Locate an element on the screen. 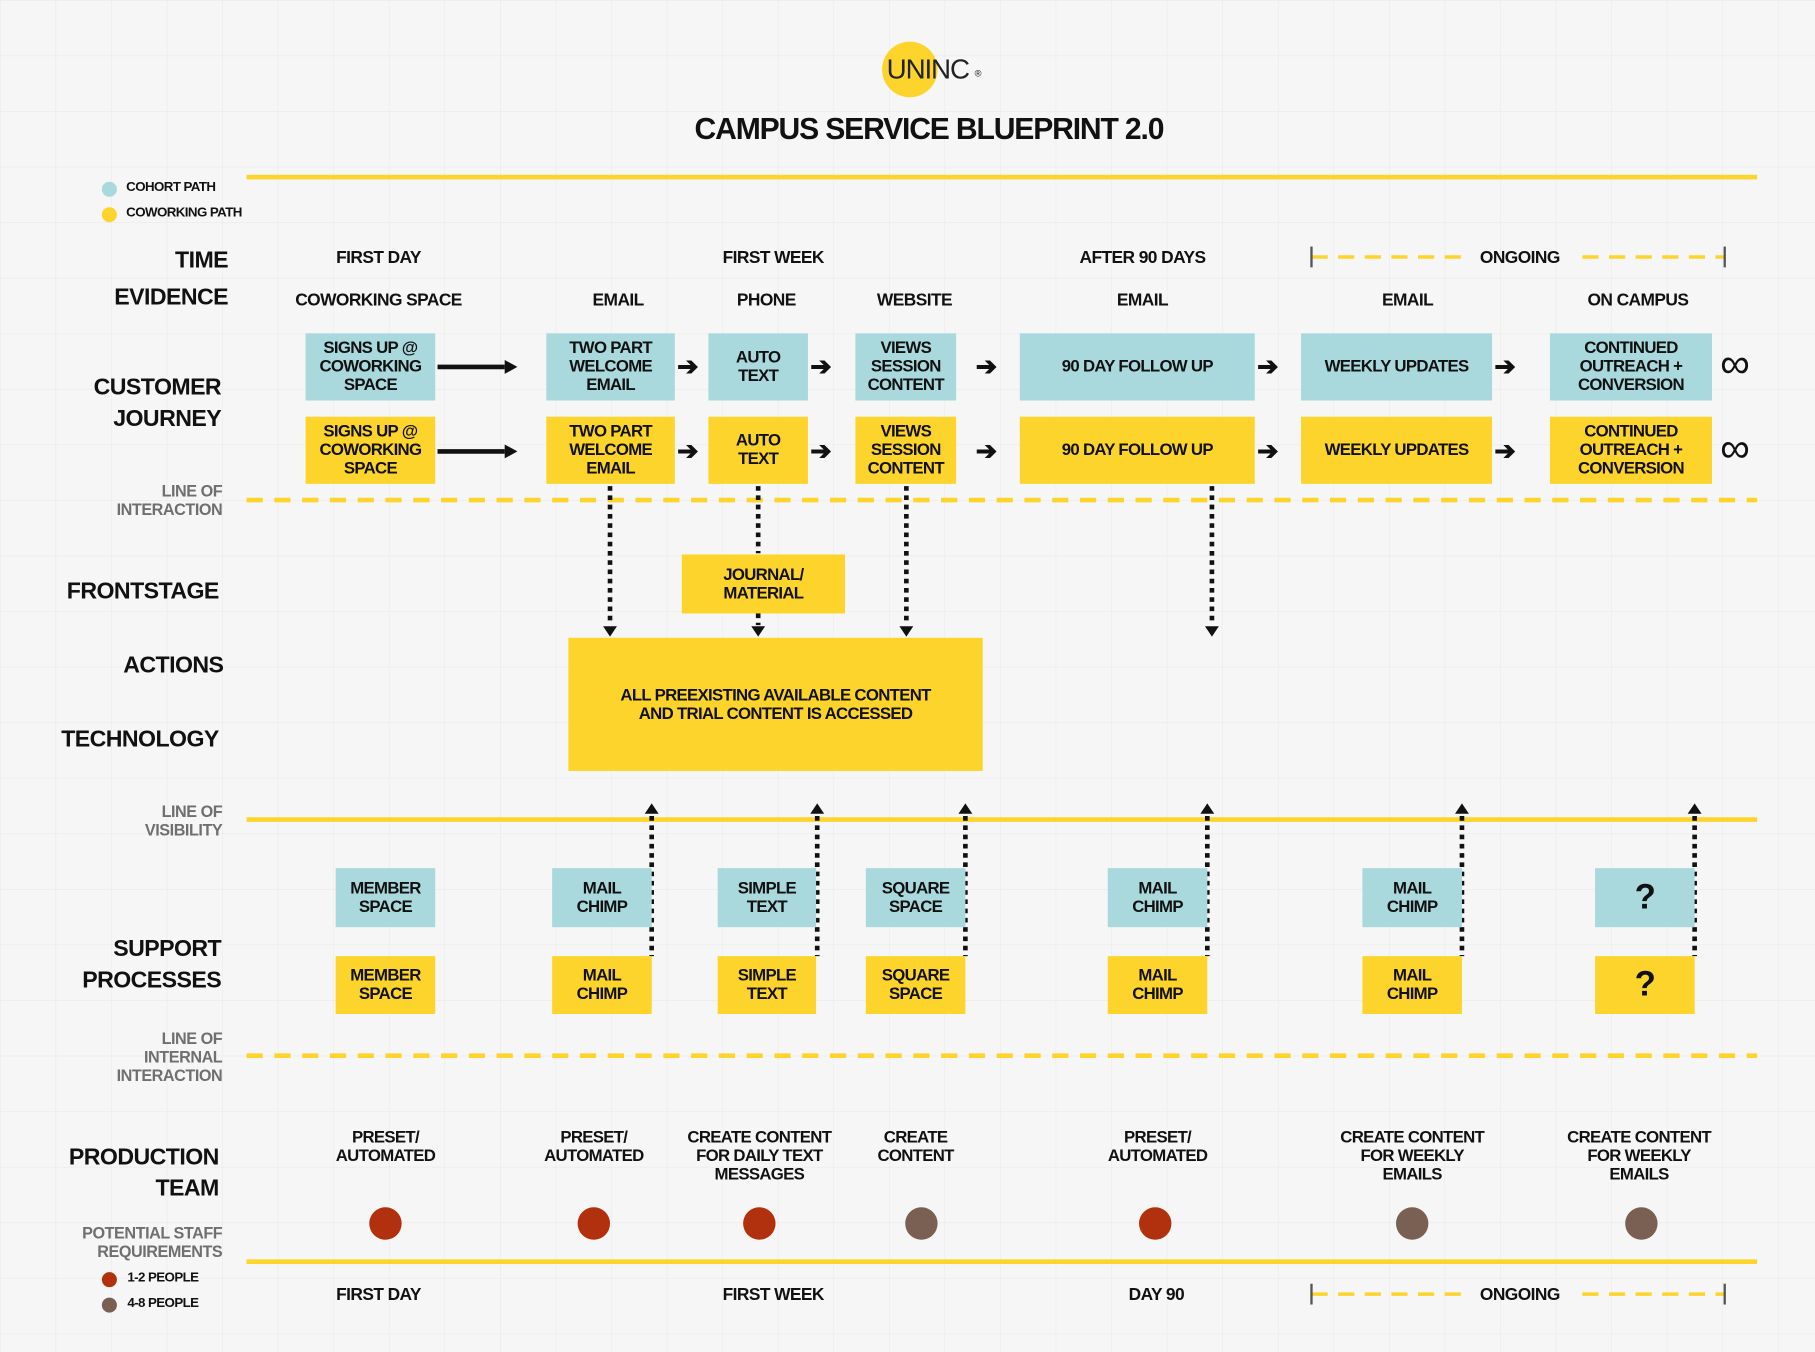 The image size is (1815, 1352). large-team-legend-dot is located at coordinates (109, 1305).